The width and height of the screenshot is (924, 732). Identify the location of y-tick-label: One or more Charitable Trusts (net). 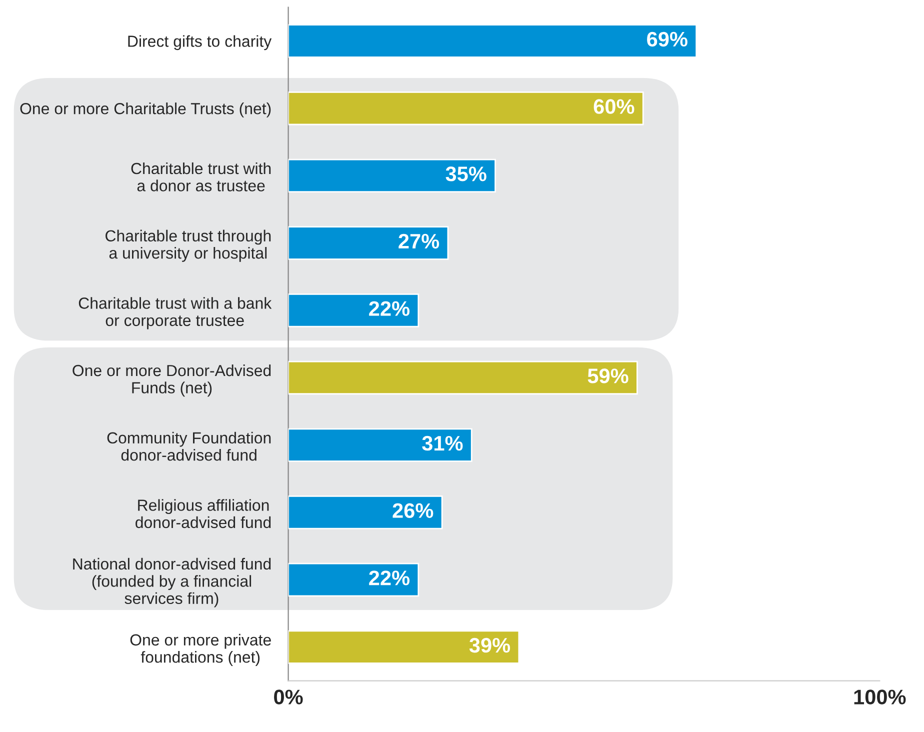
(145, 110).